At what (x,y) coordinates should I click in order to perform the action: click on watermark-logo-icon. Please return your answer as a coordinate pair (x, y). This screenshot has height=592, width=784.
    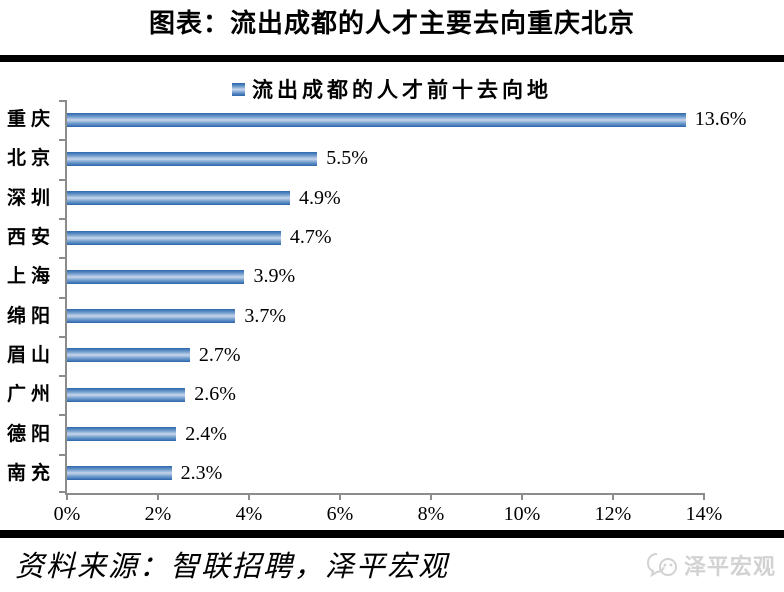
    Looking at the image, I should click on (661, 565).